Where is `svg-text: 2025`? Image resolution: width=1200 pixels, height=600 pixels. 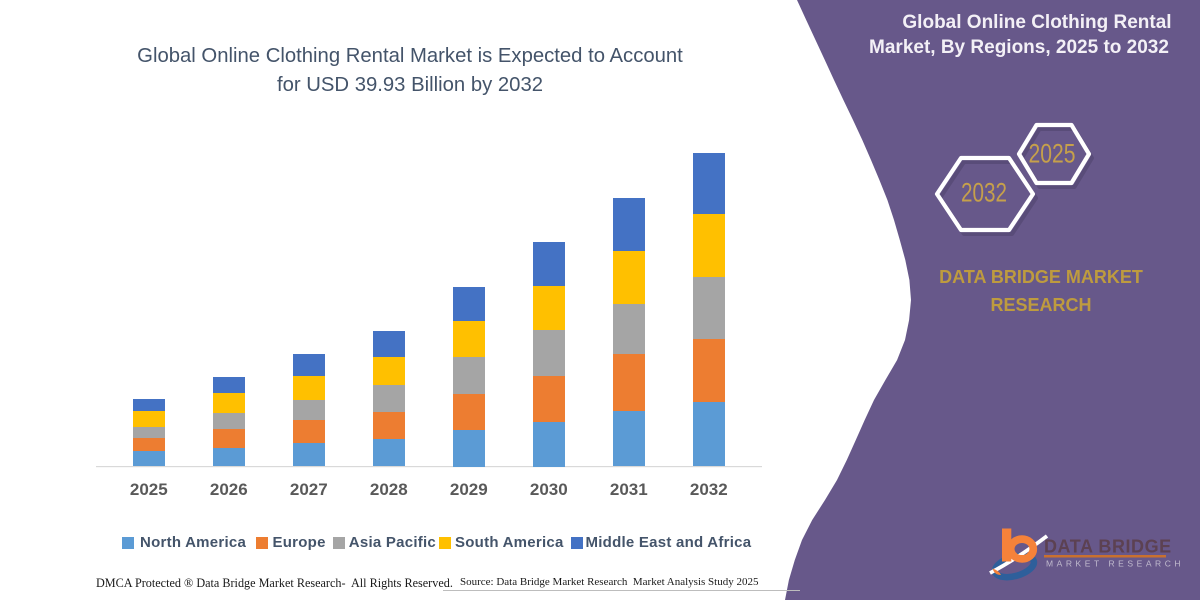 svg-text: 2025 is located at coordinates (1052, 154).